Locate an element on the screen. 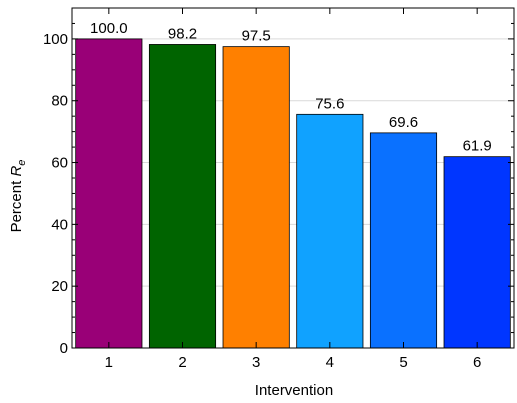  y-axis-label: Percent Re is located at coordinates (18, 196).